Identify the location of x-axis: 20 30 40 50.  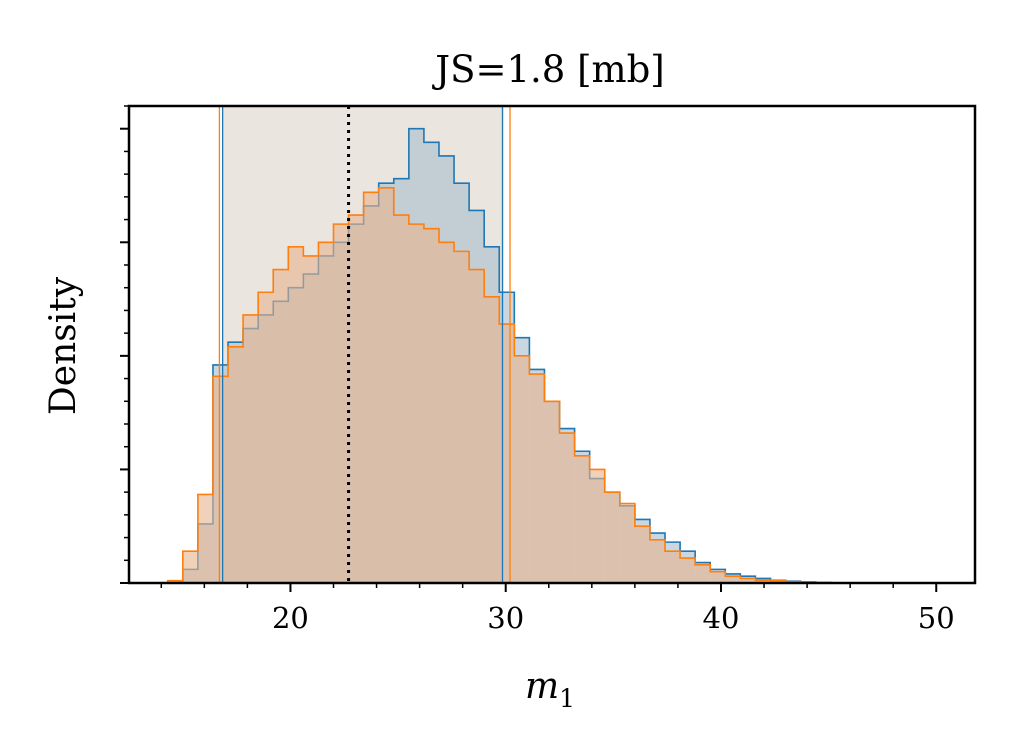
(557, 609).